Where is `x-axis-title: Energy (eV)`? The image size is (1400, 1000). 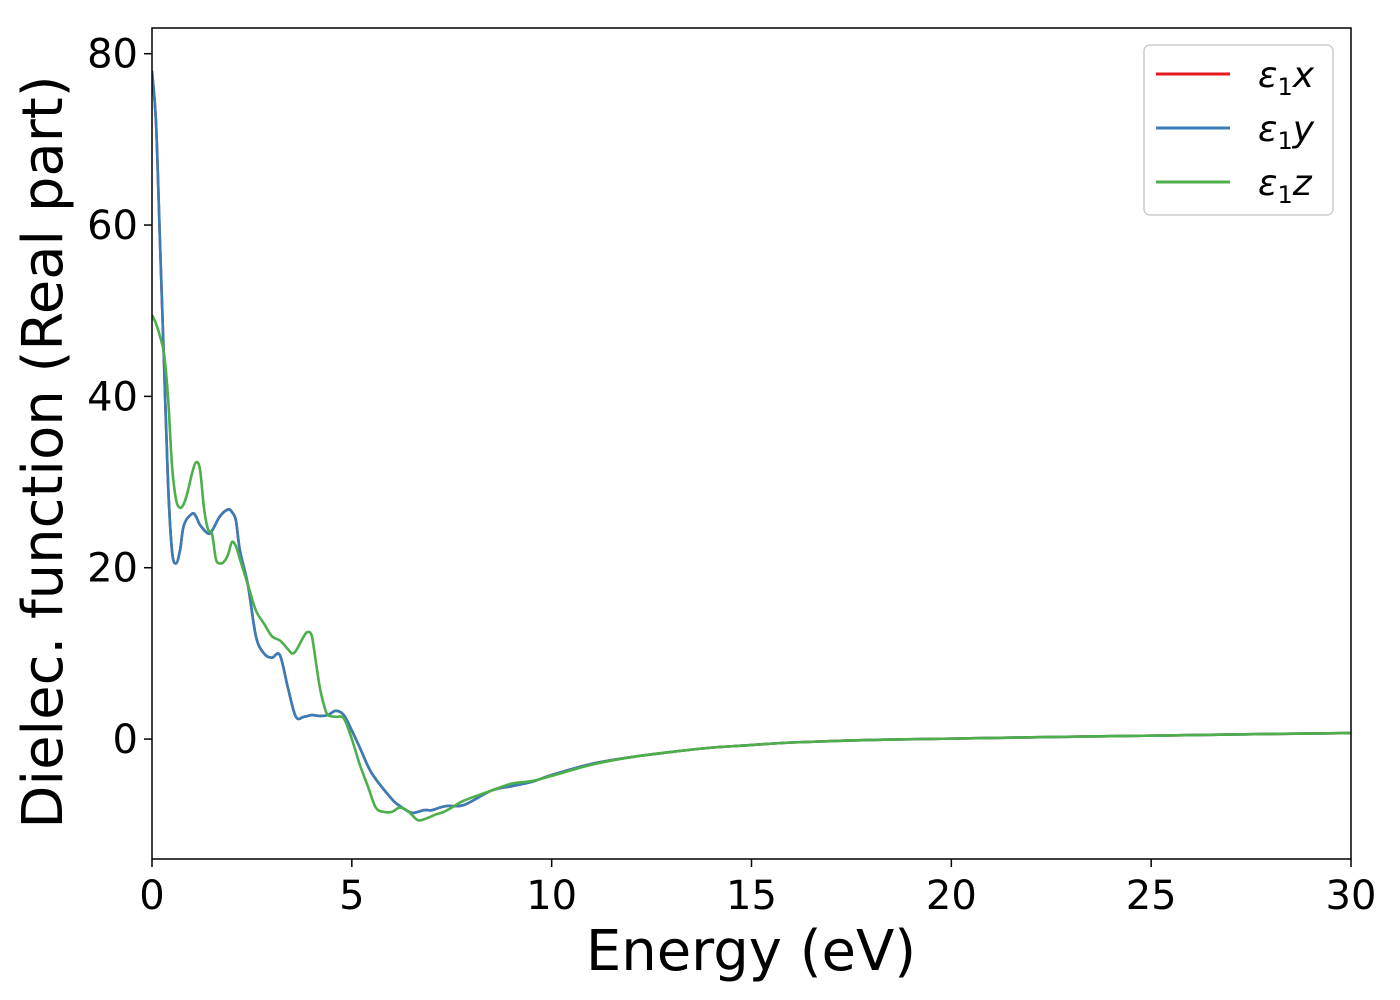 x-axis-title: Energy (eV) is located at coordinates (751, 951).